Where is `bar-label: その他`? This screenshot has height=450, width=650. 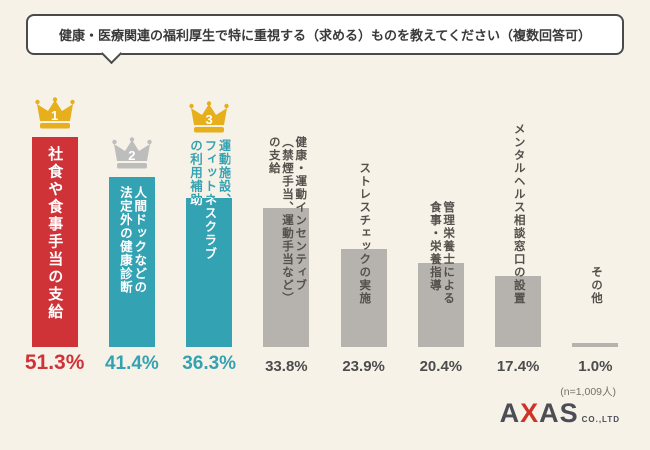
bar-label: その他 is located at coordinates (595, 285).